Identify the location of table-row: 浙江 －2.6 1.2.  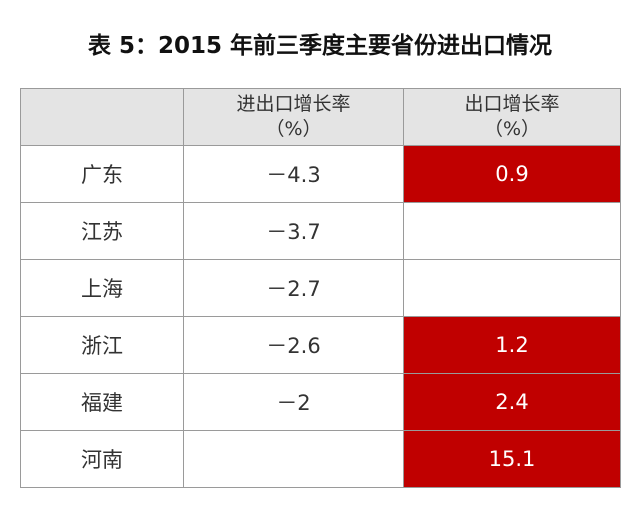
(320, 345).